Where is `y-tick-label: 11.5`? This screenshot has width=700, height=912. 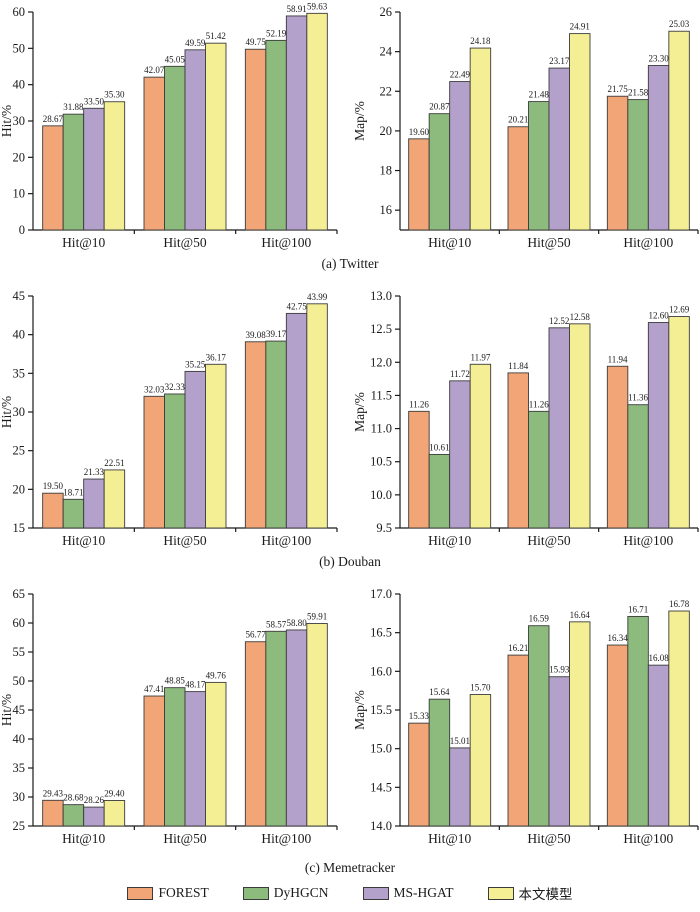
y-tick-label: 11.5 is located at coordinates (381, 395).